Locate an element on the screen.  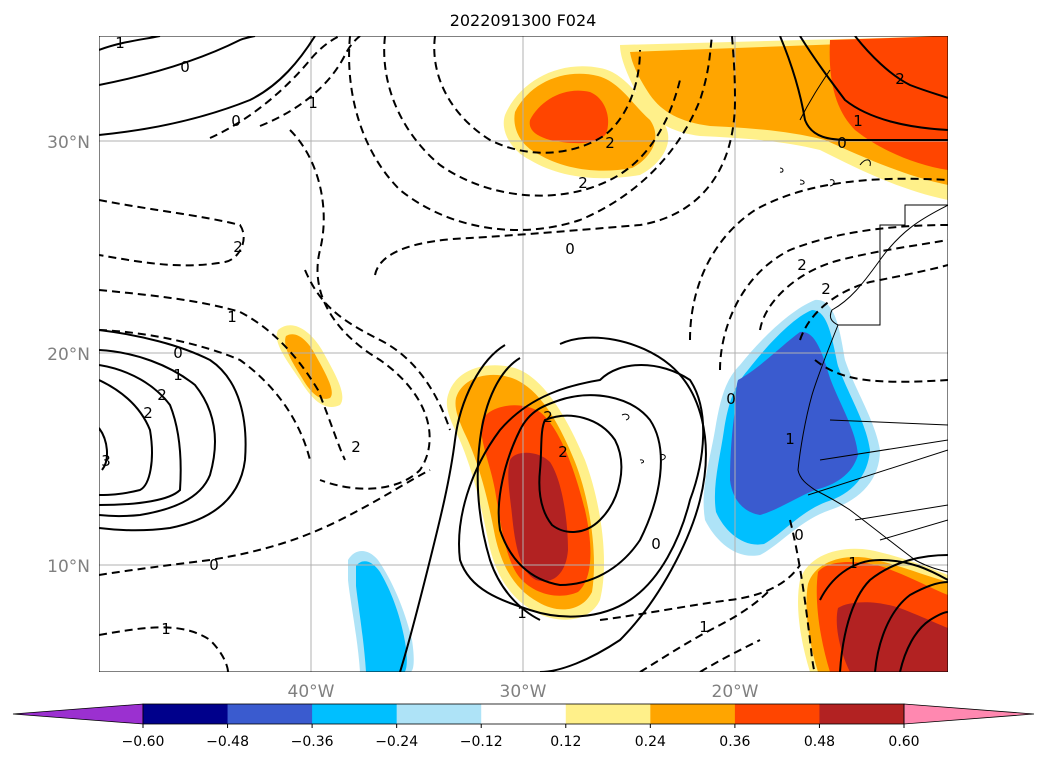
longitude-labels: 40°W 30°W 20°W is located at coordinates (523, 692).